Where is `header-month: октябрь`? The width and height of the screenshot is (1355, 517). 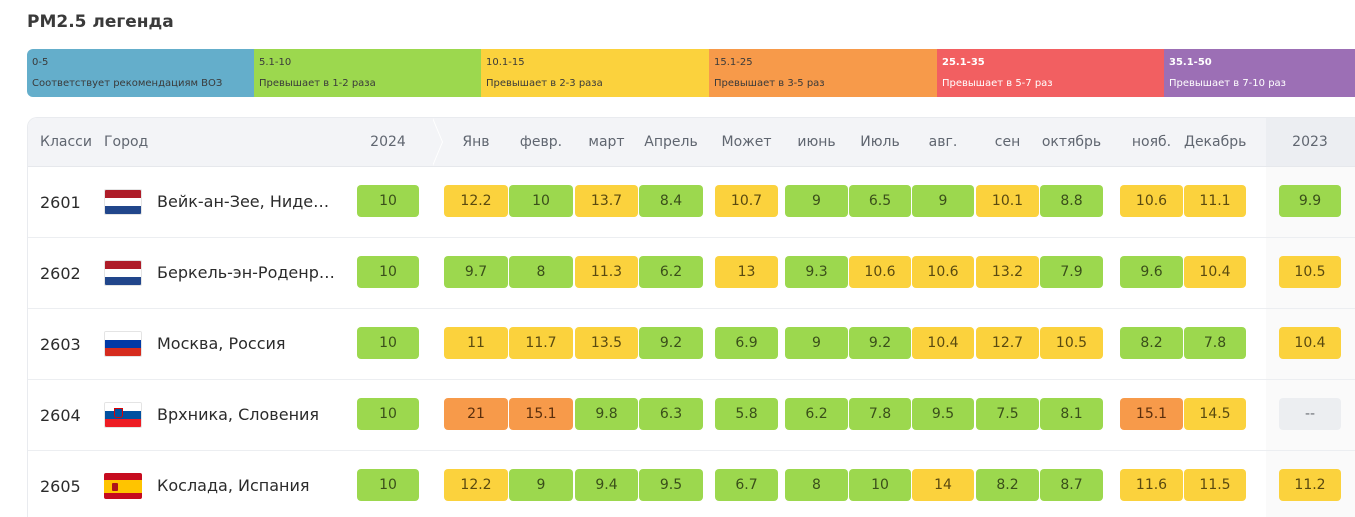
header-month: октябрь is located at coordinates (1071, 142).